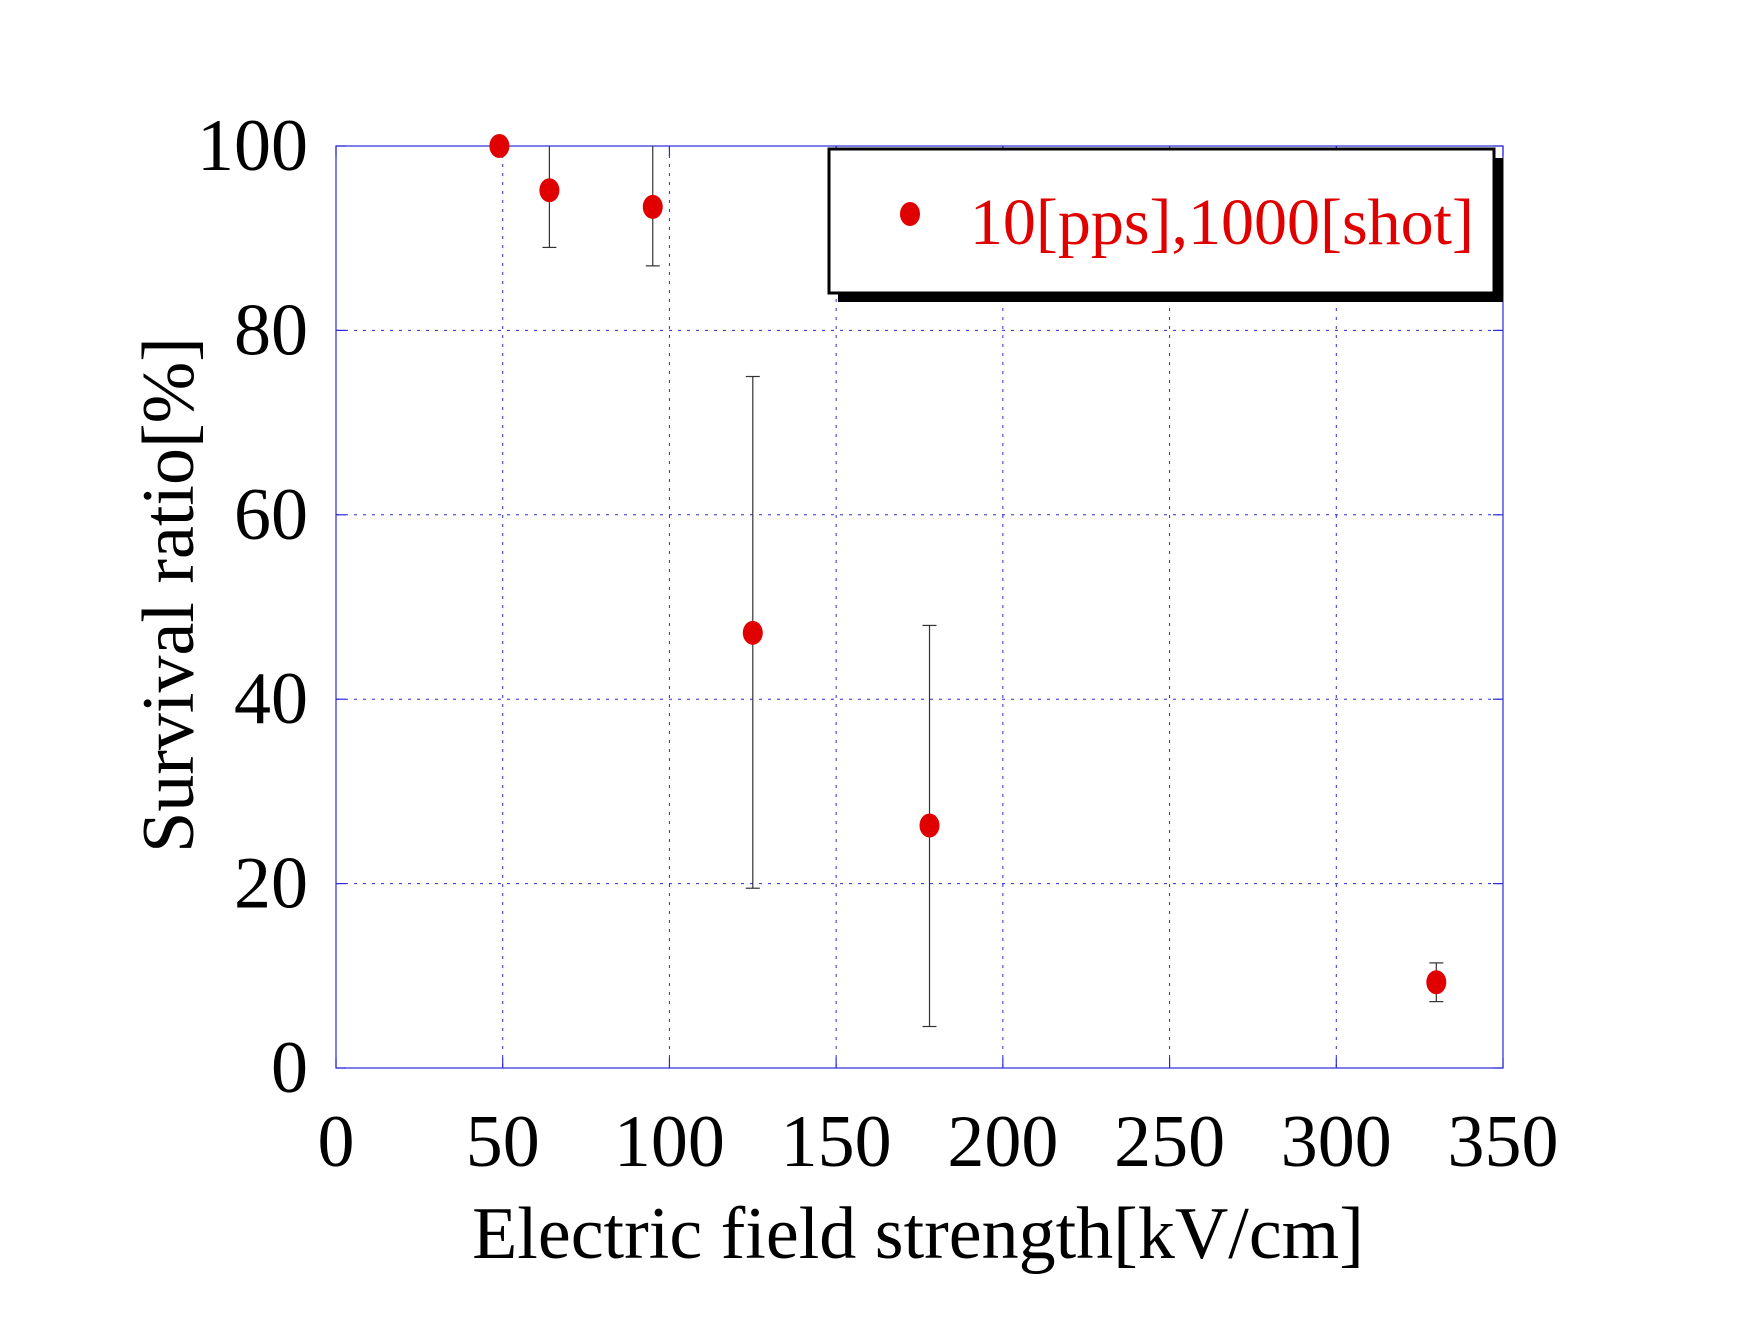 Image resolution: width=1738 pixels, height=1342 pixels. Describe the element at coordinates (1169, 1142) in the screenshot. I see `x-tick-label: 250` at that location.